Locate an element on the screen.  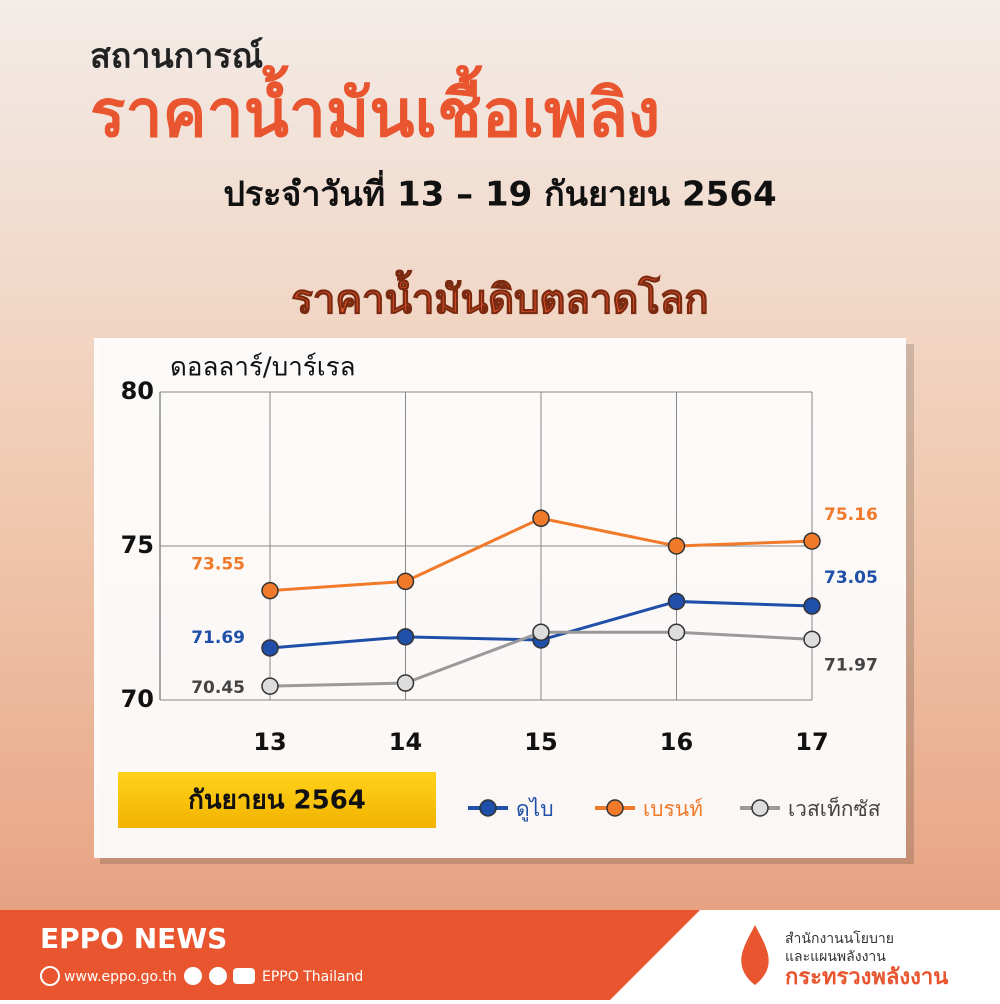
org-line1: สำนักงานนโยบาย is located at coordinates (839, 938).